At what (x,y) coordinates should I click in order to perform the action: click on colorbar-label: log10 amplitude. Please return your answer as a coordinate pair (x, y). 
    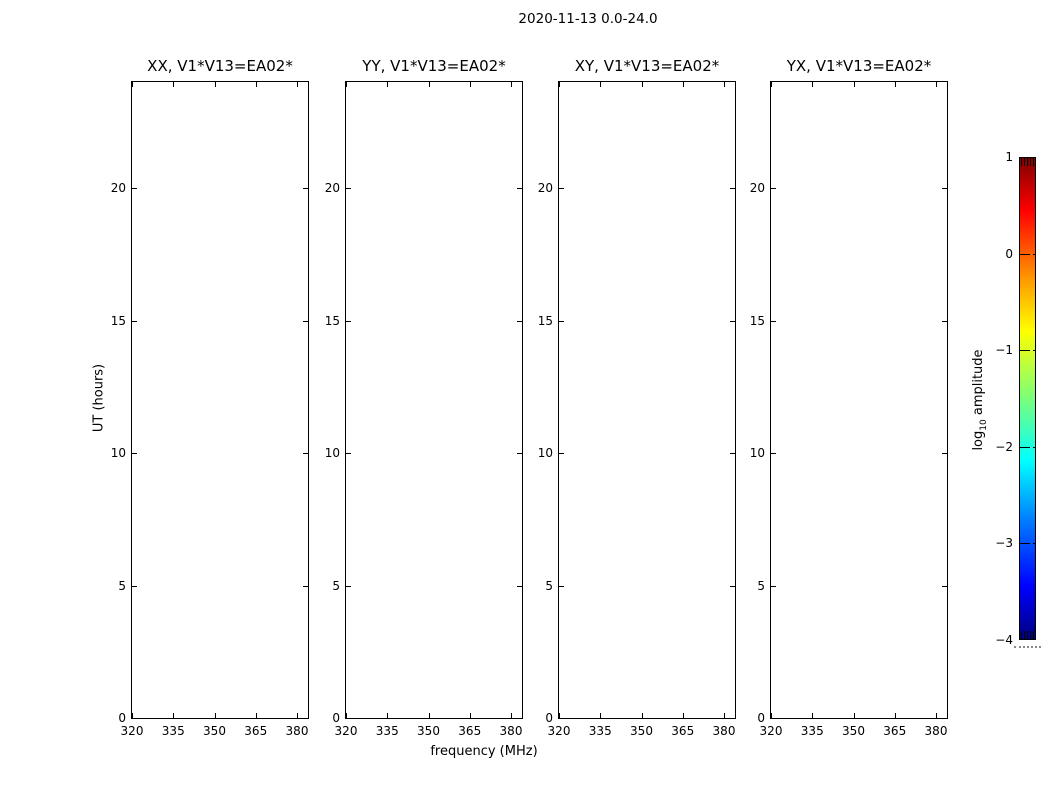
    Looking at the image, I should click on (980, 399).